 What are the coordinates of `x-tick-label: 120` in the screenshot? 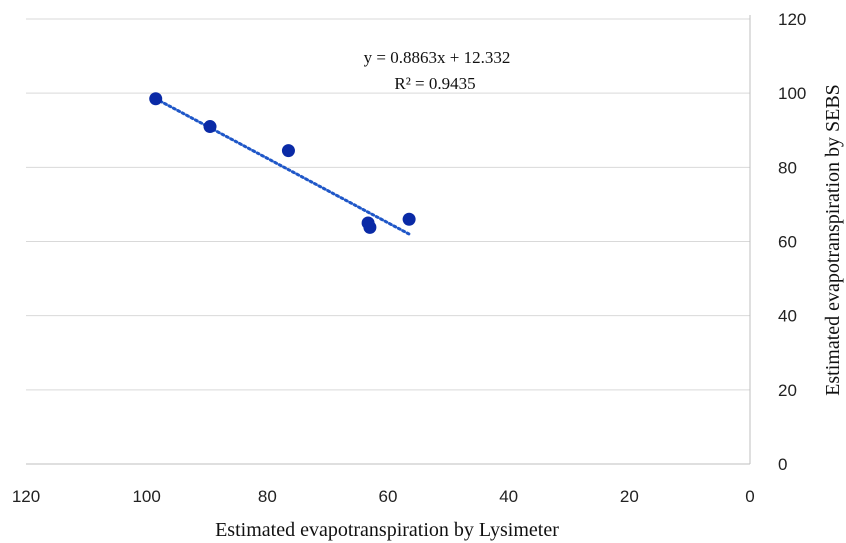 It's located at (26, 496).